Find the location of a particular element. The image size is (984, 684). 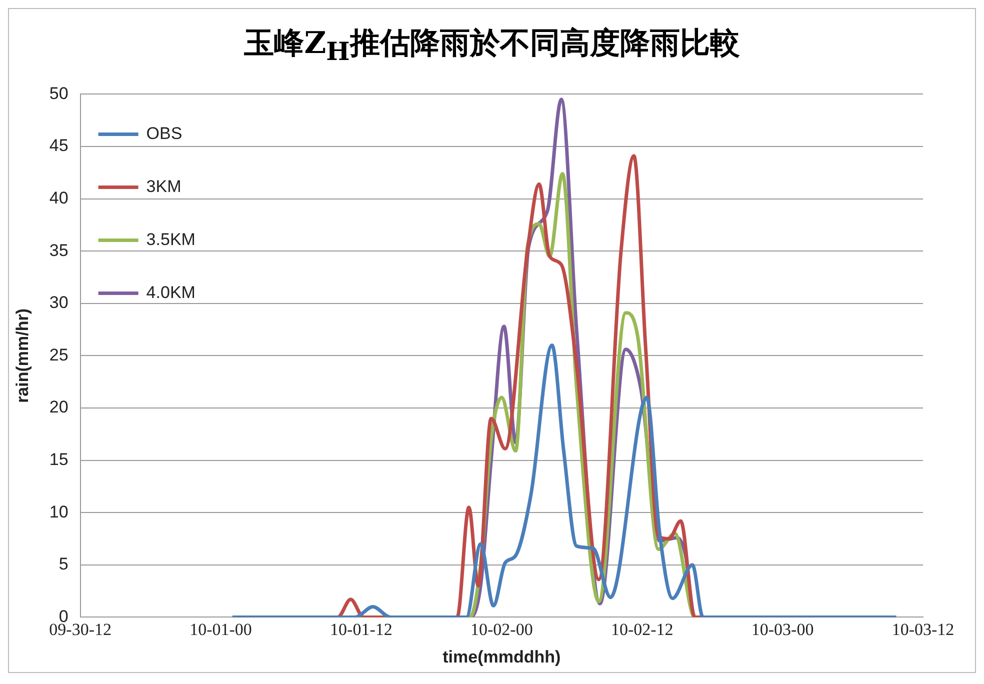

x-tick-label: 10-01-12 is located at coordinates (361, 629).